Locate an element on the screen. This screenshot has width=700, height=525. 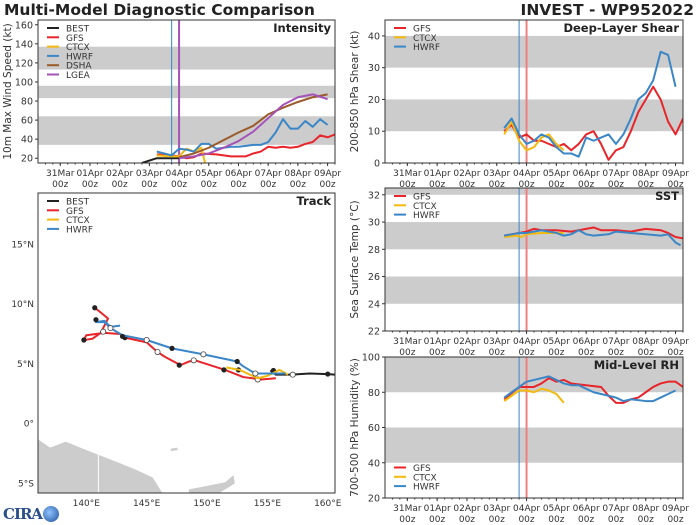
y-tick-label: 10°N is located at coordinates (22, 305).